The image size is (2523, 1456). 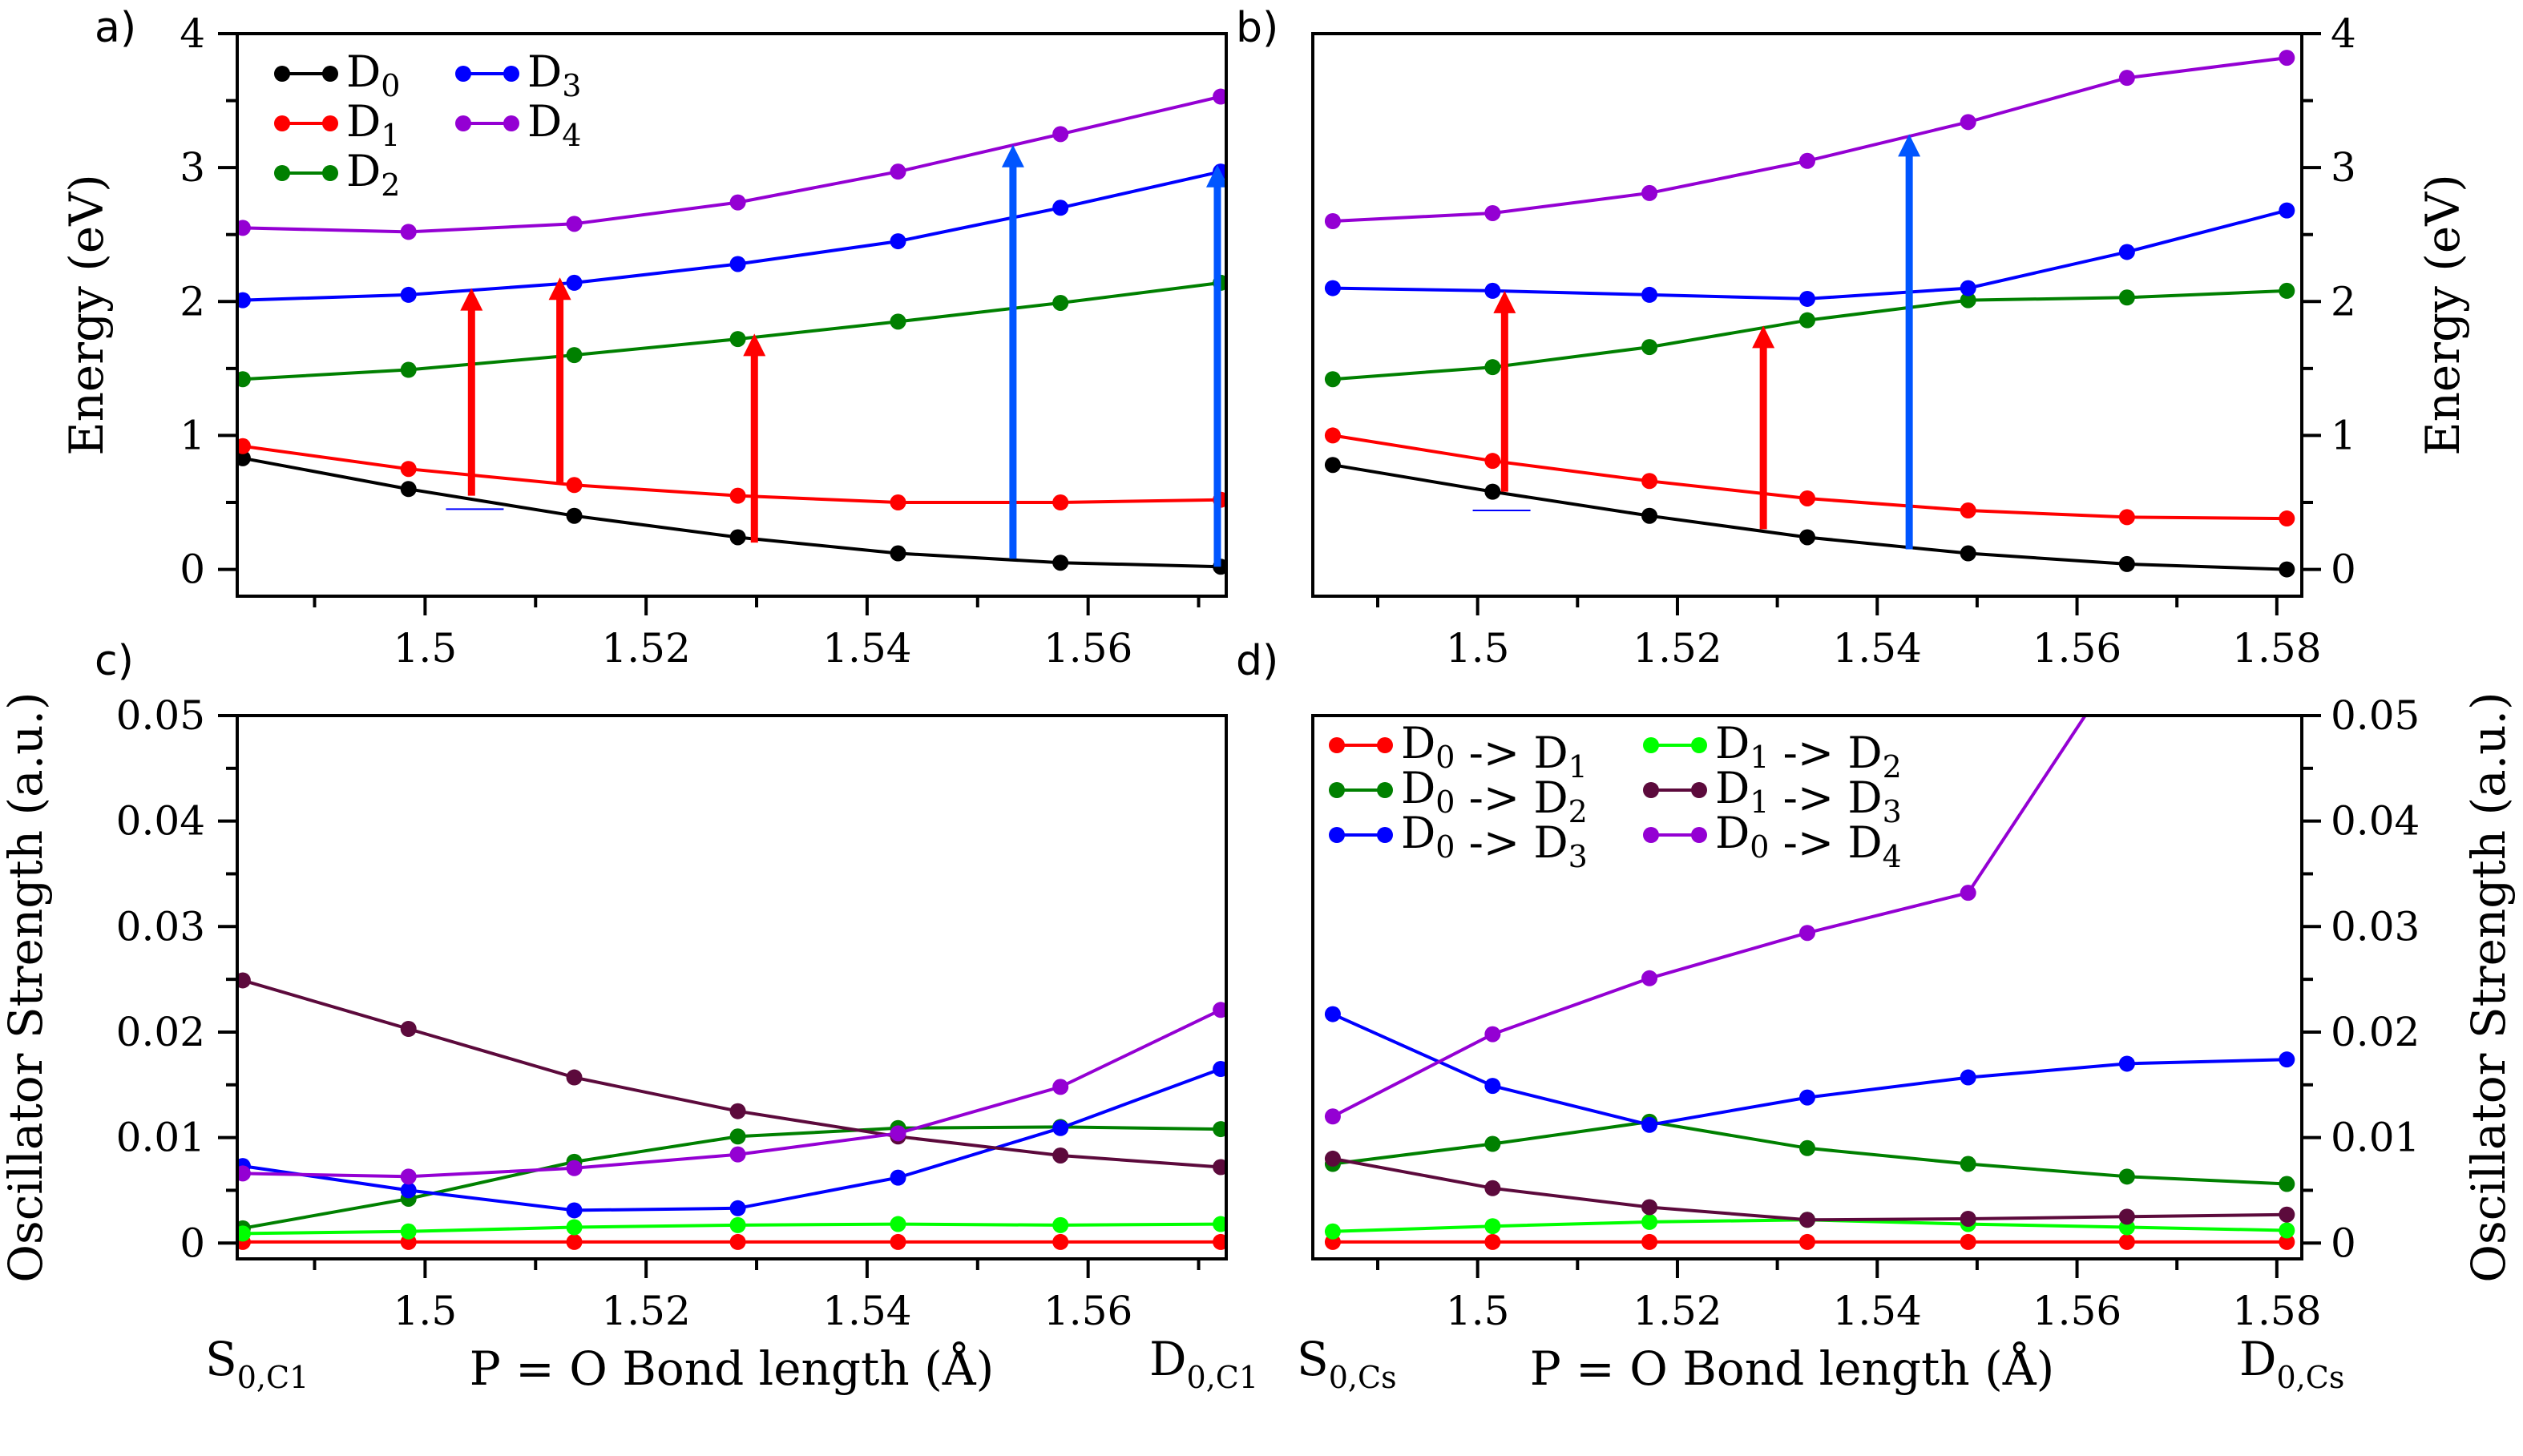 I want to click on point-d0-d2-c, so click(x=738, y=1136).